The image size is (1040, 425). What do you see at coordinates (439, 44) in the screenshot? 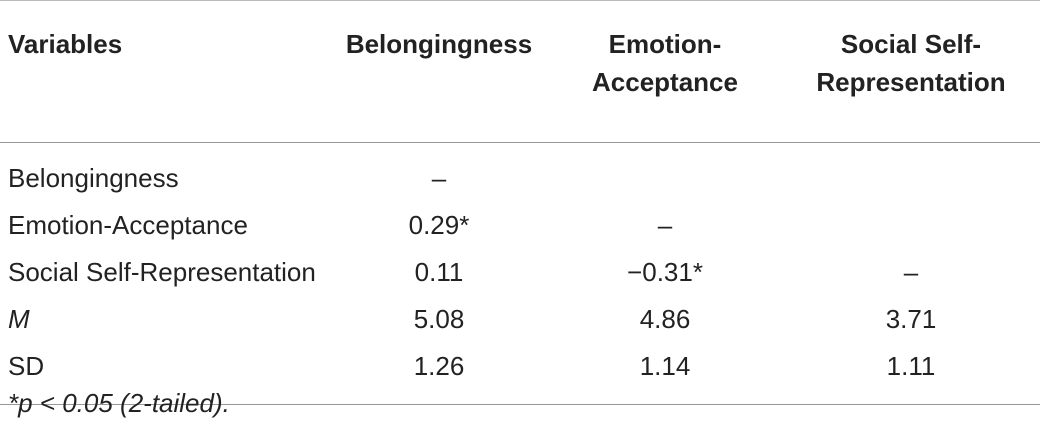
I see `header-text: Belongingness` at bounding box center [439, 44].